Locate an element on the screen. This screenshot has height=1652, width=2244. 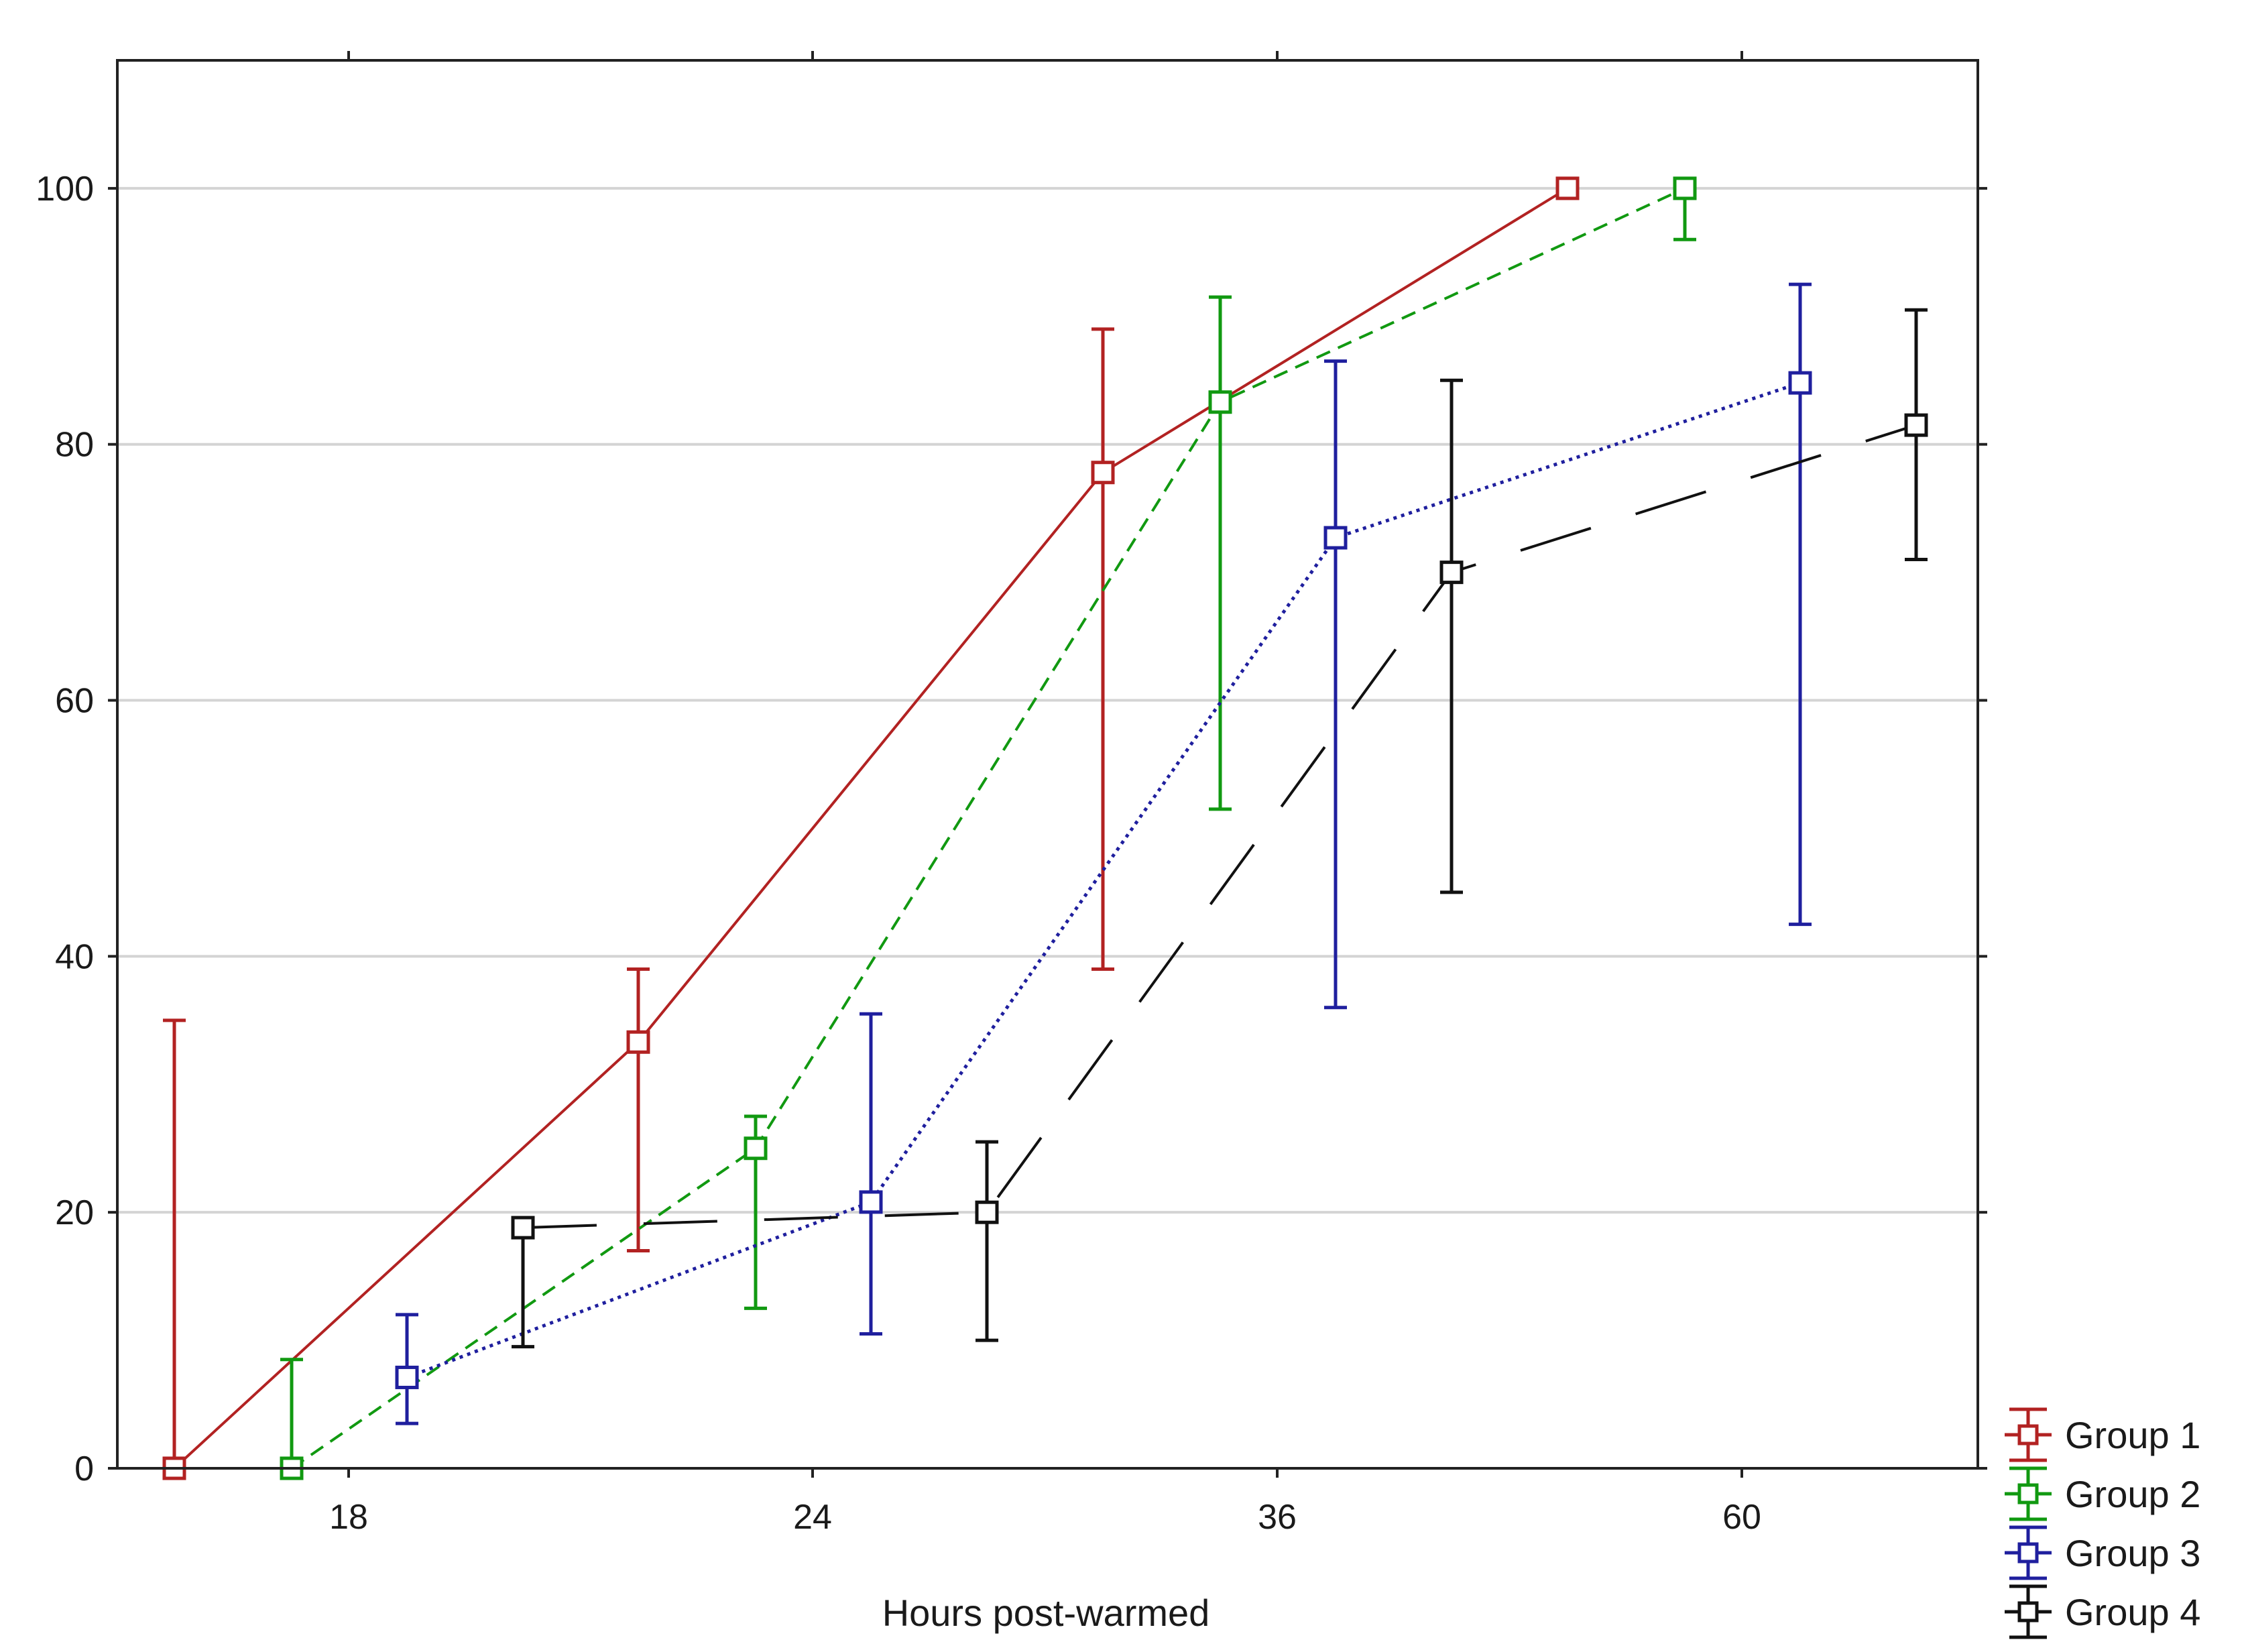
legend-item: Group 1 is located at coordinates (2102, 1434).